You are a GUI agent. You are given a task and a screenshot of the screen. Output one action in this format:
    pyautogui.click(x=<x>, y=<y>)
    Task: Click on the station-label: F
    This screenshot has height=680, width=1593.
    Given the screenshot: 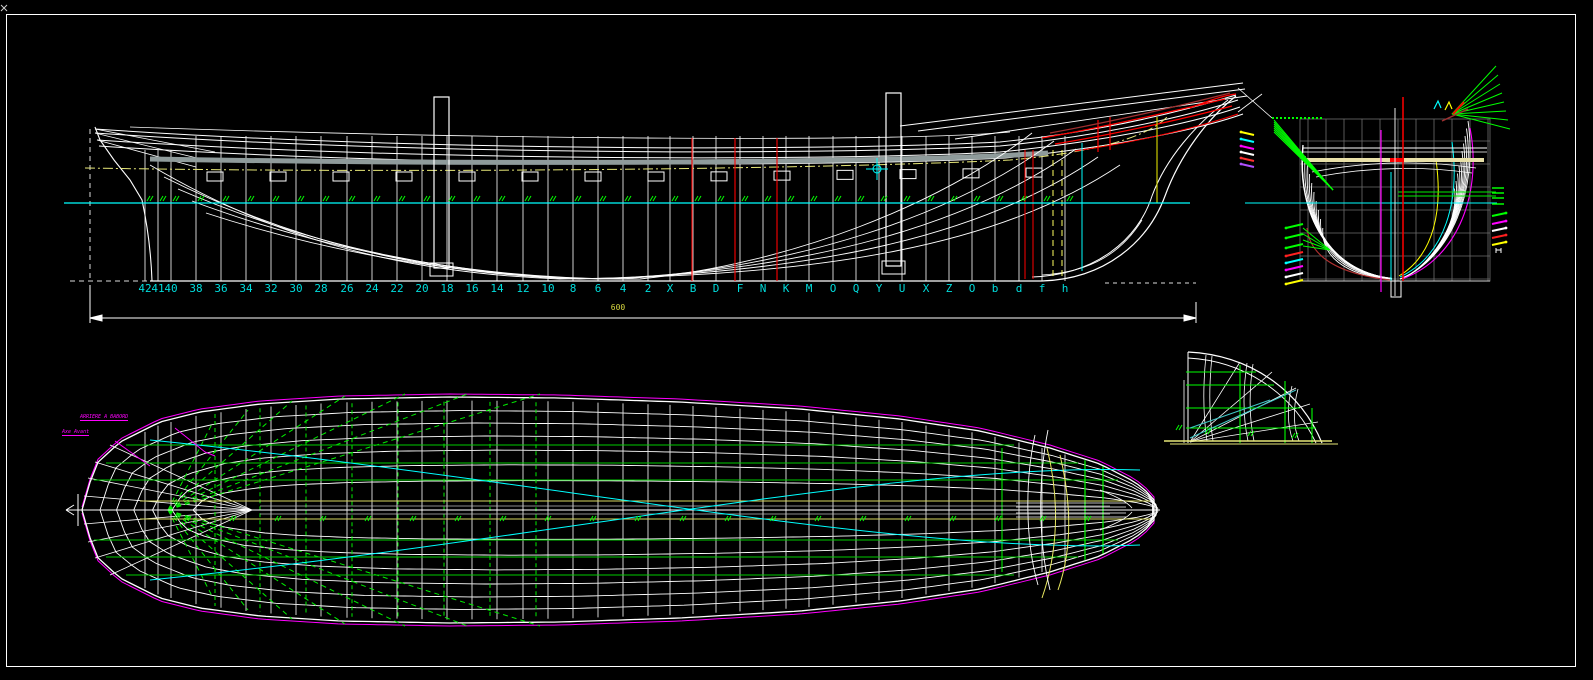 What is the action you would take?
    pyautogui.click(x=740, y=288)
    